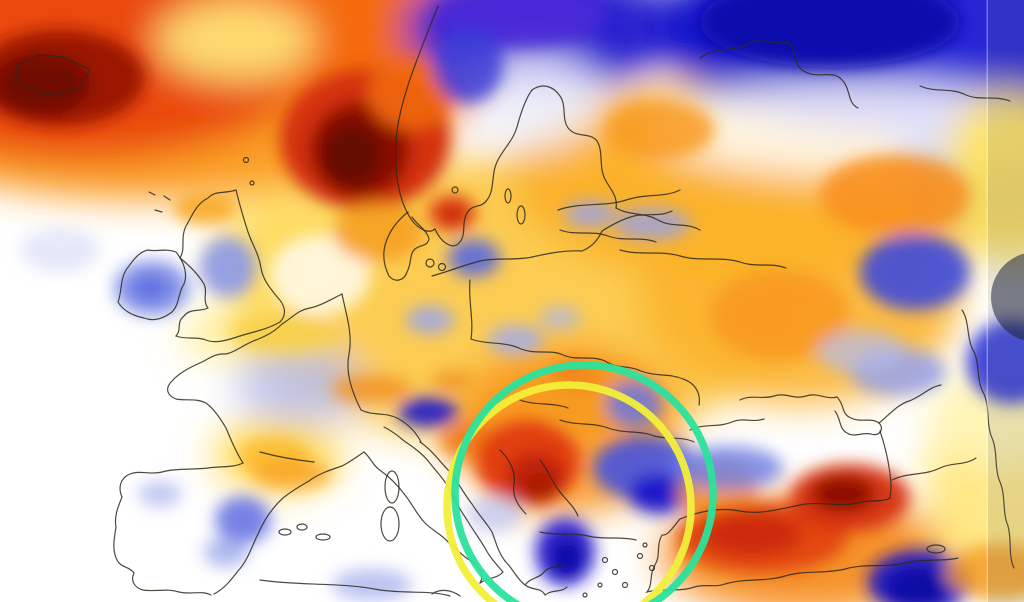 This screenshot has width=1024, height=602. Describe the element at coordinates (410, 95) in the screenshot. I see `anomaly-orange-norway-coast` at that location.